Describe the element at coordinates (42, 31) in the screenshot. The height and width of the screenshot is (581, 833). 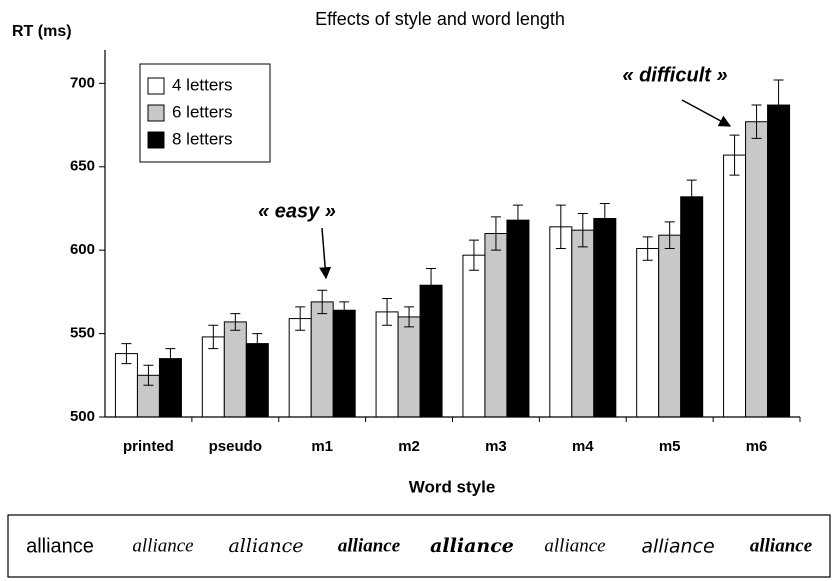
I see `y-axis-label: RT (ms)` at that location.